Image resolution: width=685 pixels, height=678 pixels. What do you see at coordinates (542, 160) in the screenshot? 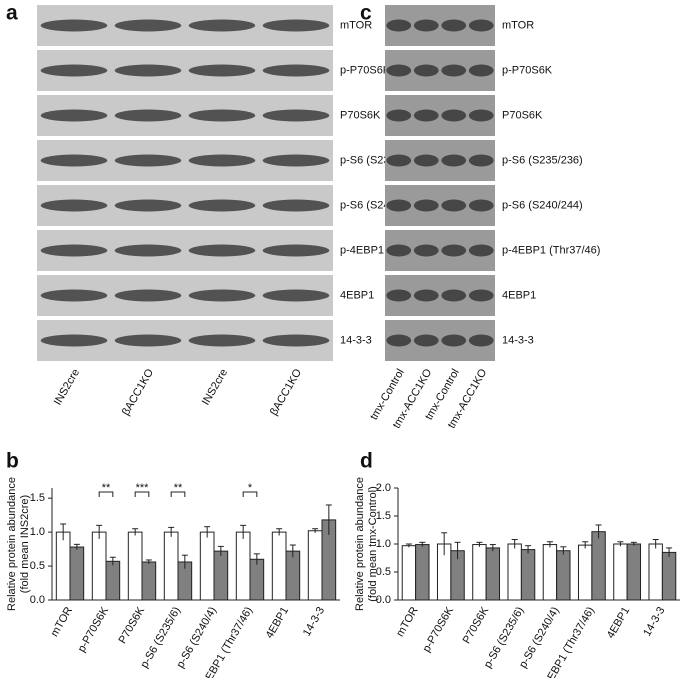
I see `blot-label: p-S6 (S235/236)` at bounding box center [542, 160].